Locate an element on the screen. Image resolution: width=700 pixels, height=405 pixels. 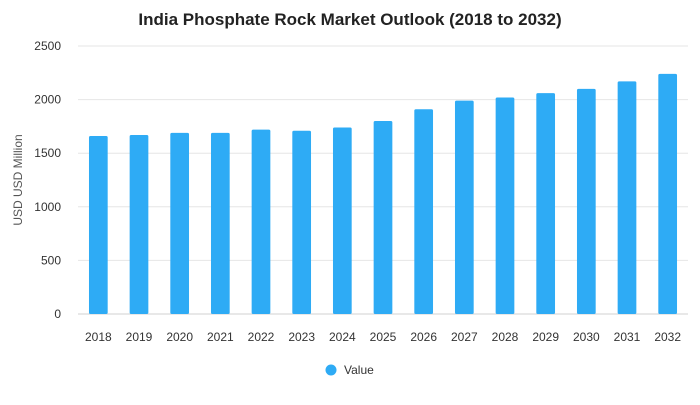
y-axis-title: USD USD Million is located at coordinates (18, 179).